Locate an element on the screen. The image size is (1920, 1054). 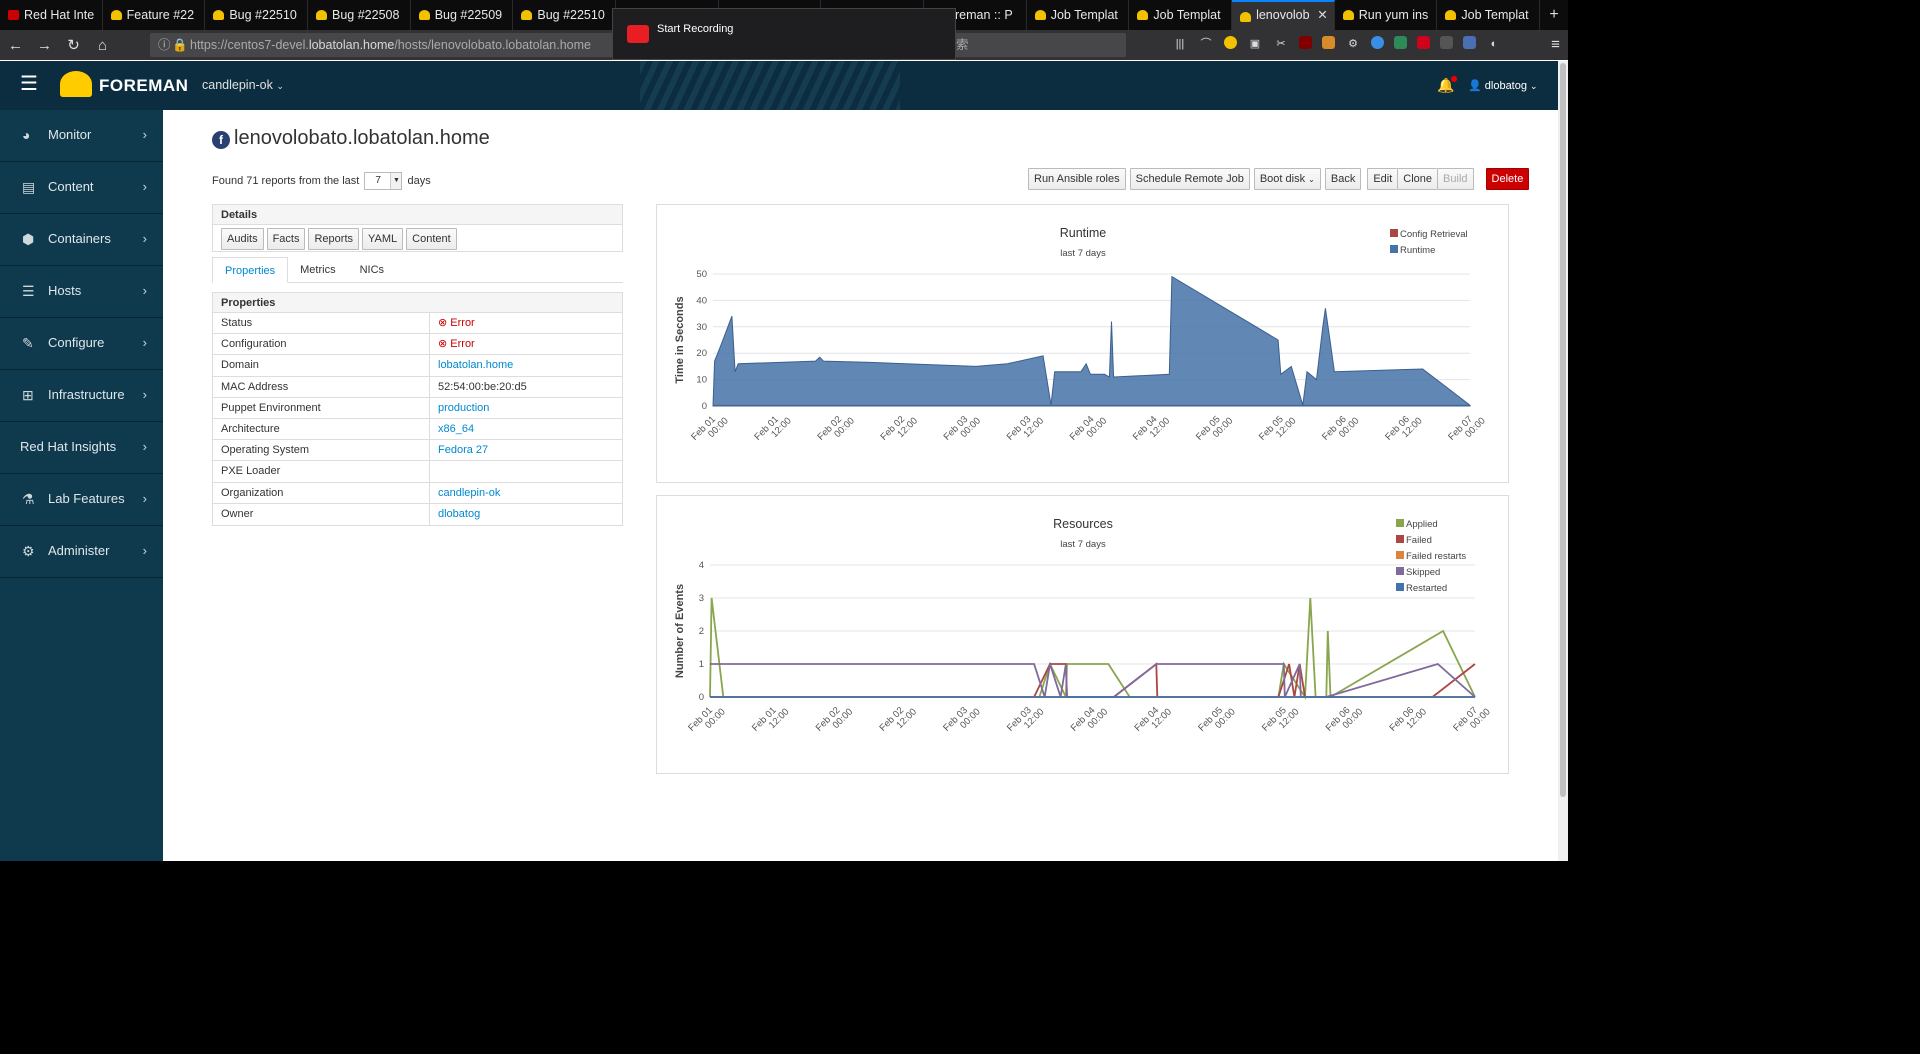
header-stripe is located at coordinates (770, 85).